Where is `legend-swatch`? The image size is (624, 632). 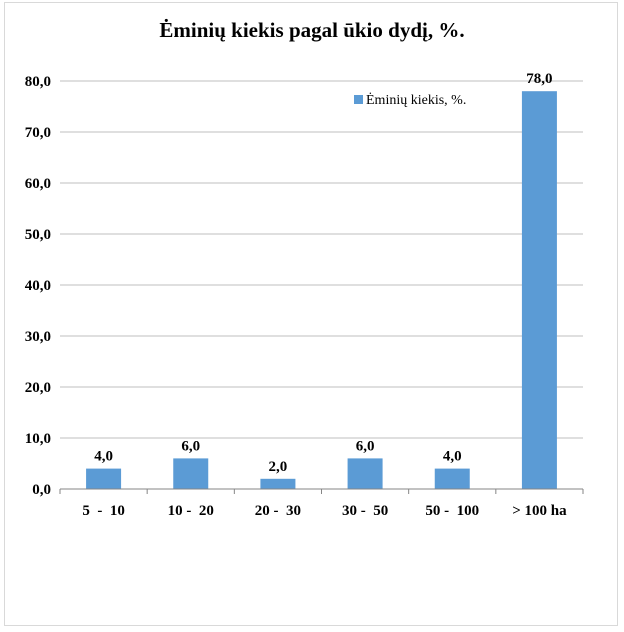
legend-swatch is located at coordinates (358, 99).